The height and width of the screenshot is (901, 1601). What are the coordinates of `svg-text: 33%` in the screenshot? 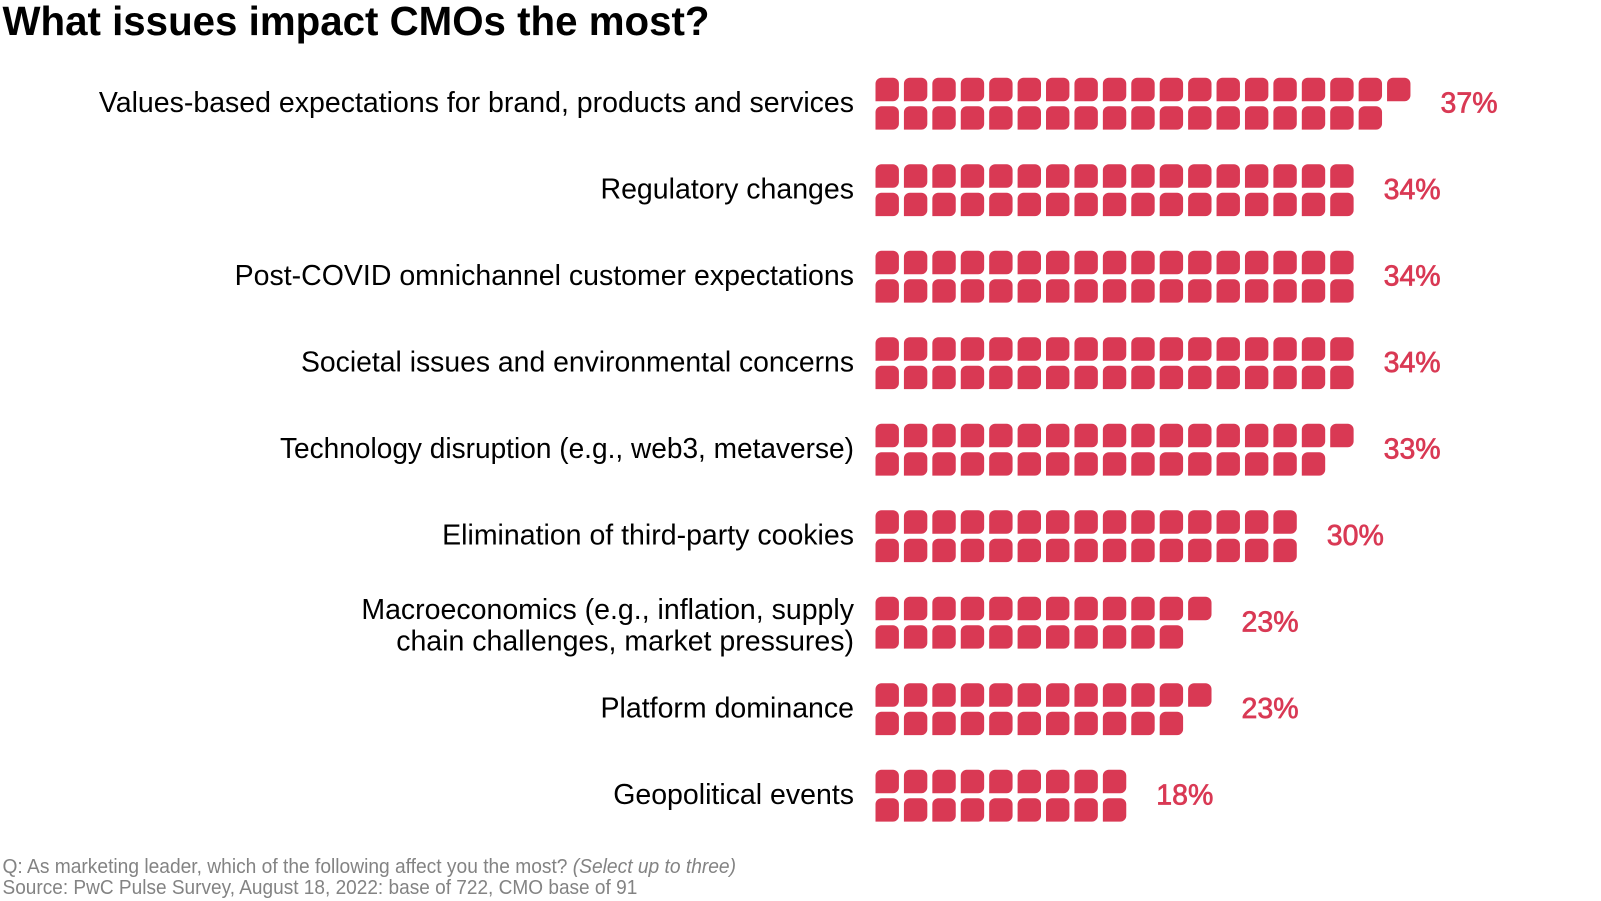 It's located at (1412, 450).